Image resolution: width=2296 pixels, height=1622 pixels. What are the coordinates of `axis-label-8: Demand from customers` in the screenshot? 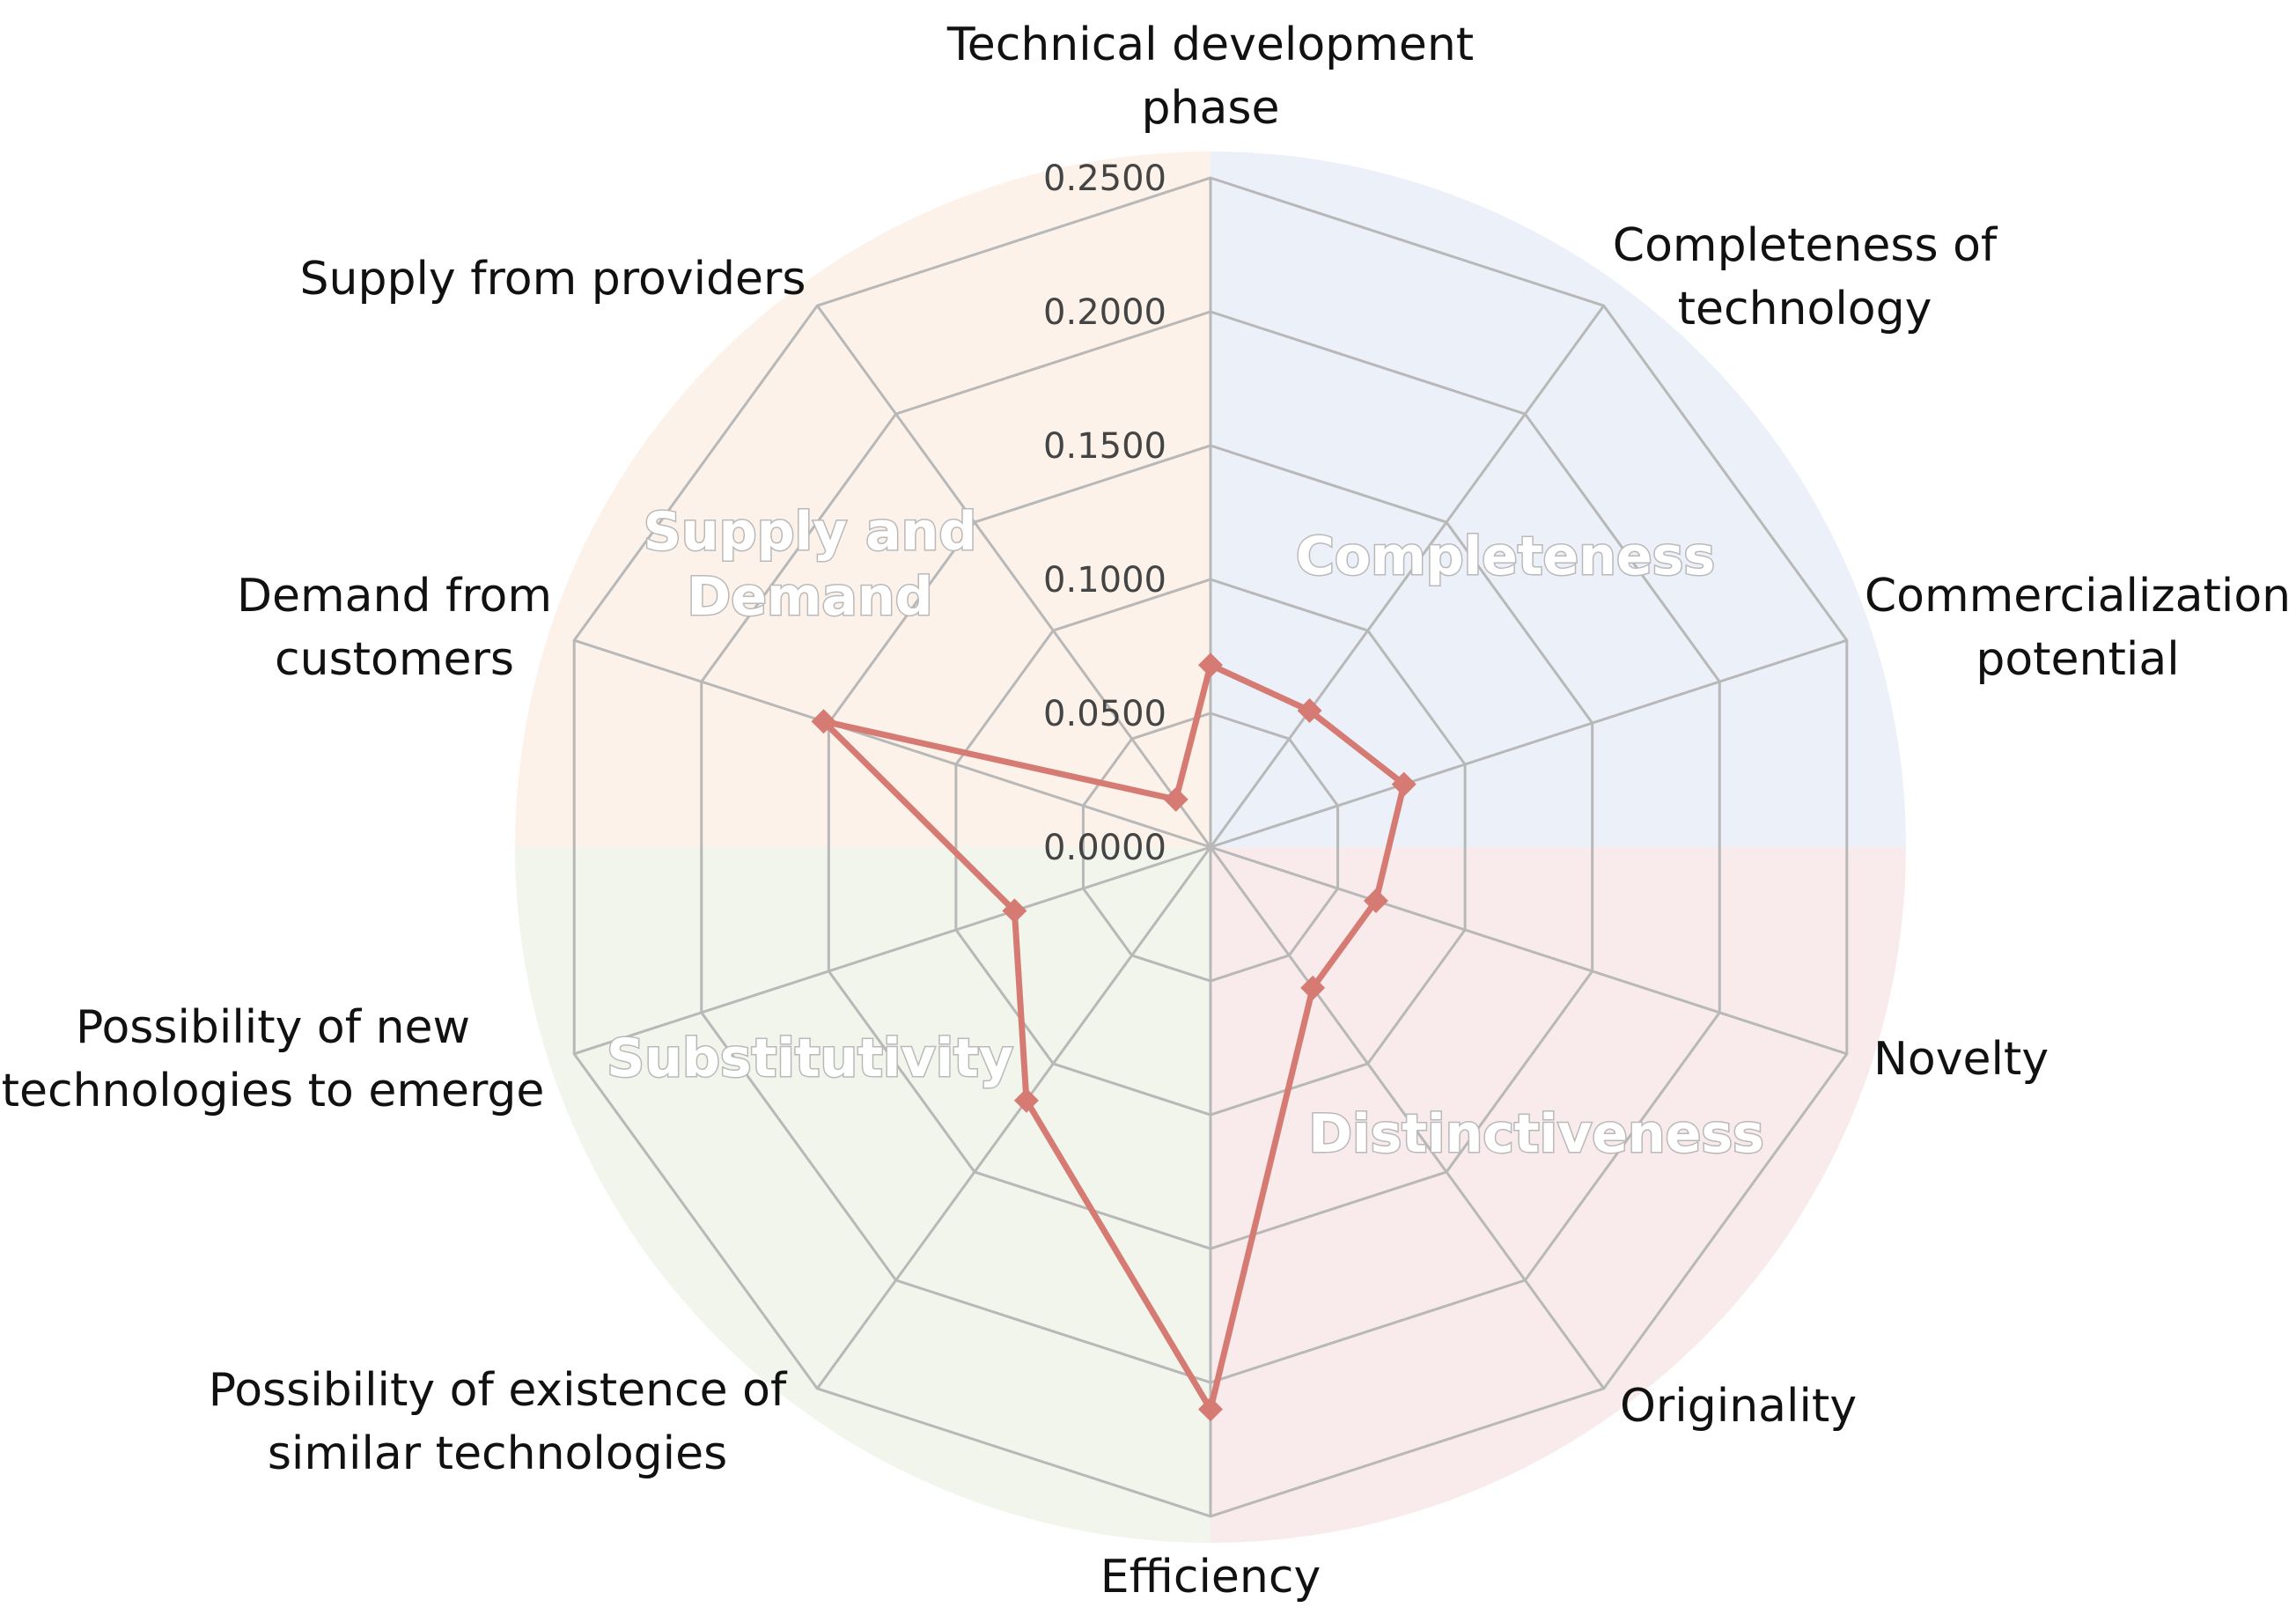 It's located at (394, 628).